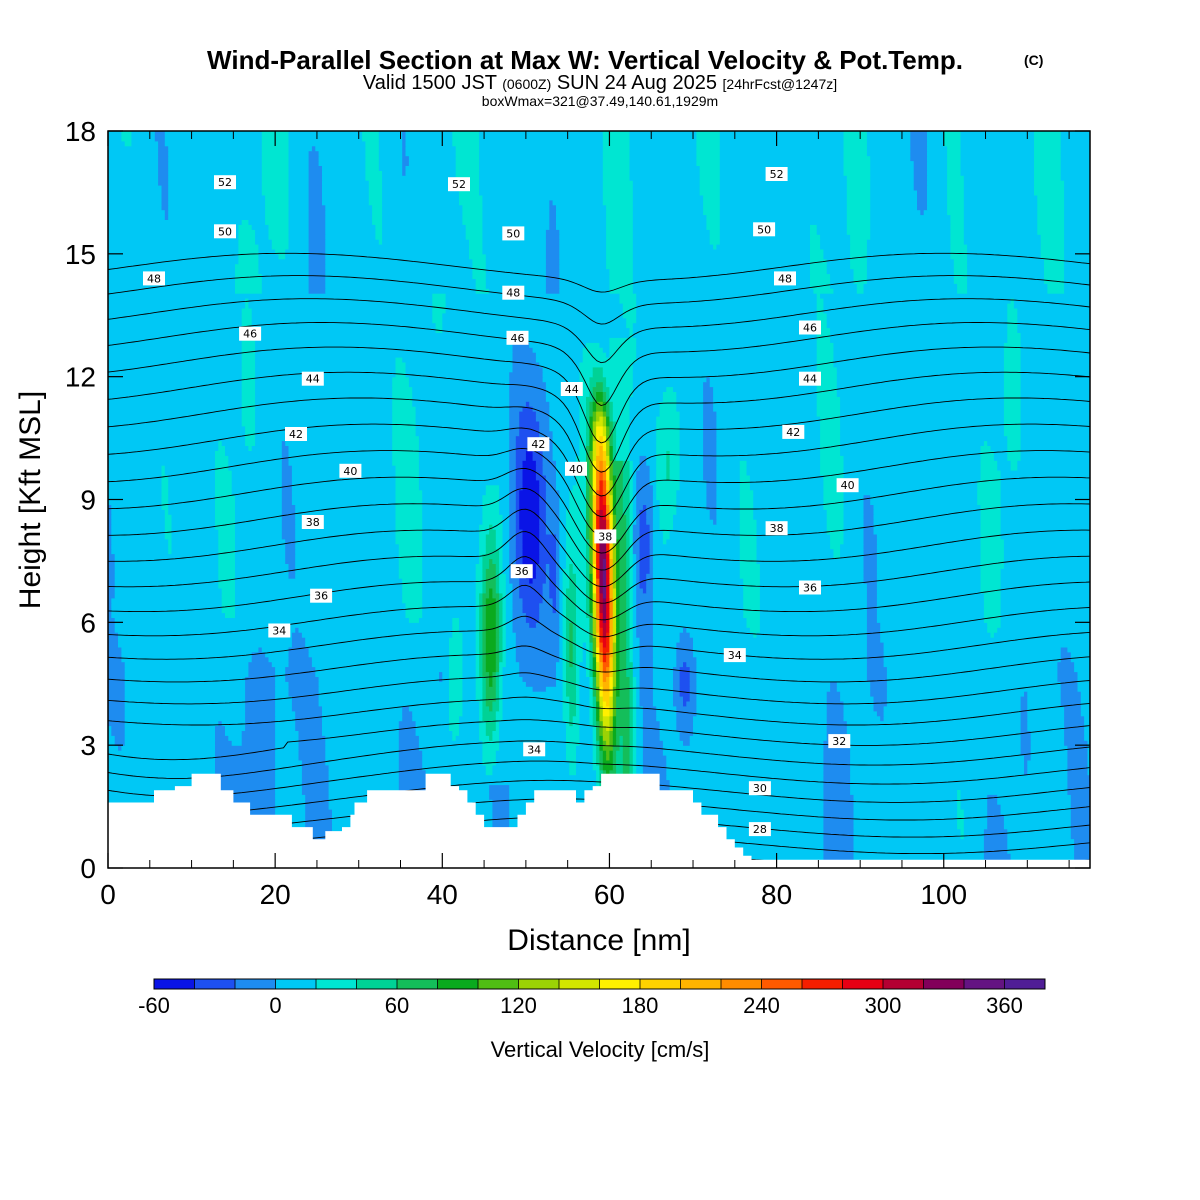 The width and height of the screenshot is (1200, 1200). What do you see at coordinates (521, 571) in the screenshot?
I see `contour-label: 36` at bounding box center [521, 571].